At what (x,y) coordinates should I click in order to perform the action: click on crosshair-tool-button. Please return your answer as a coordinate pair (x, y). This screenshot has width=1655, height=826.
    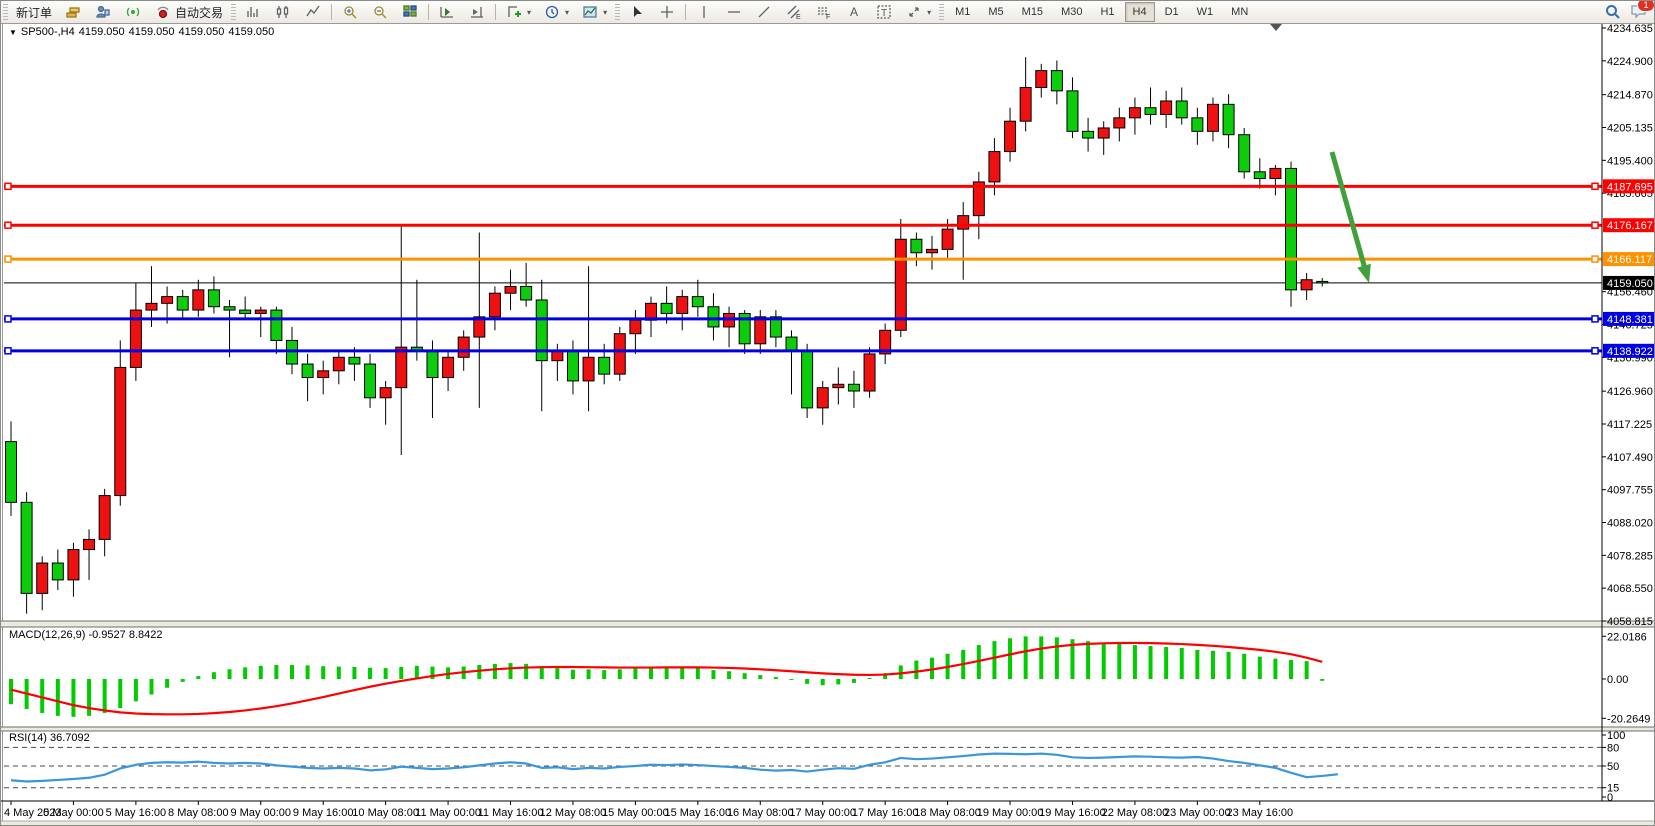
    Looking at the image, I should click on (667, 12).